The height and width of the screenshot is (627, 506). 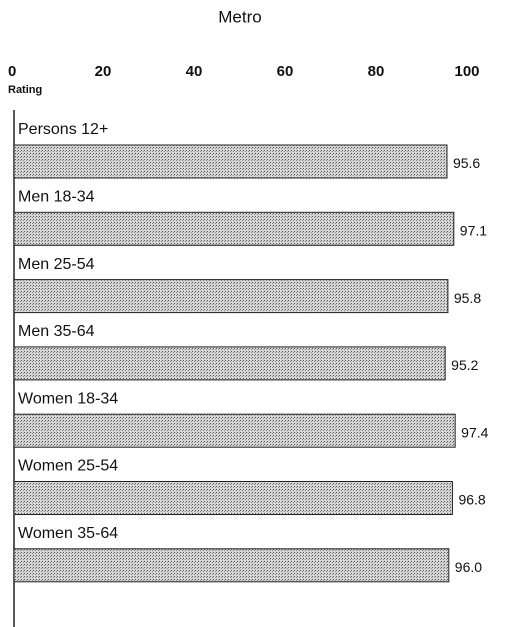 What do you see at coordinates (466, 71) in the screenshot?
I see `x-tick-label: 100` at bounding box center [466, 71].